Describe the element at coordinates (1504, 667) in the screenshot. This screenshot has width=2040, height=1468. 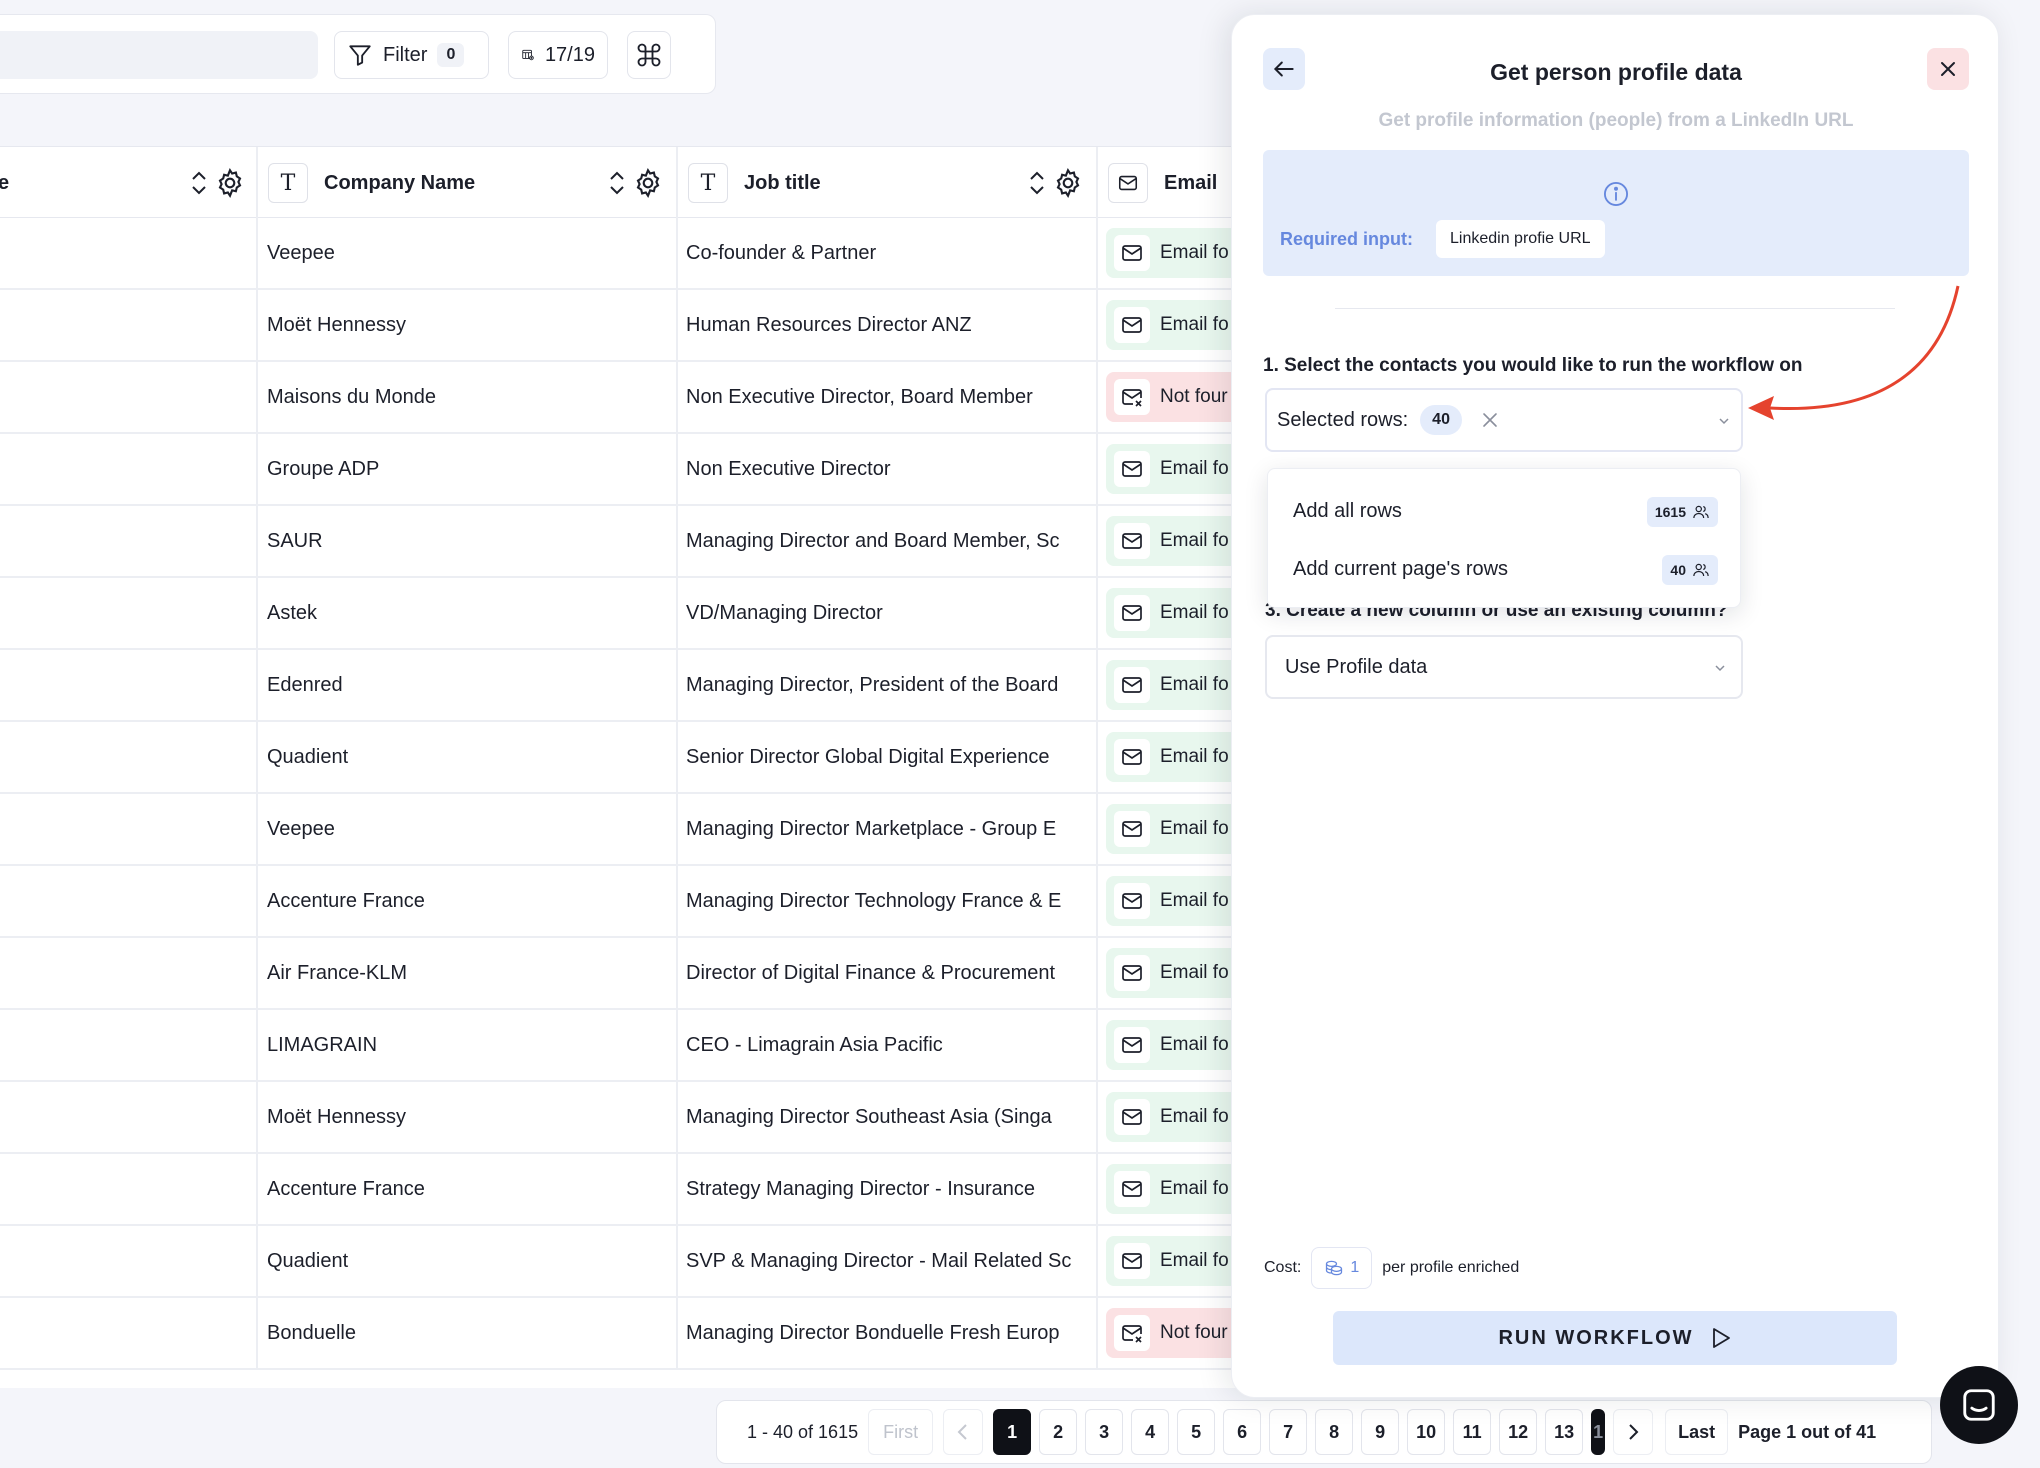
I see `column-choice-select: Use Profile data` at that location.